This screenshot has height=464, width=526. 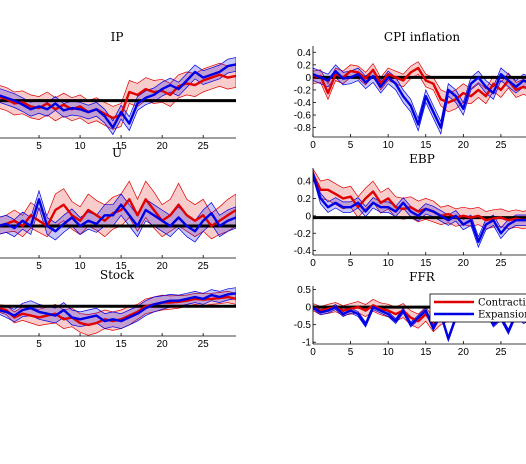 I want to click on panel-u: U 5 10 15 20 25, so click(x=118, y=209).